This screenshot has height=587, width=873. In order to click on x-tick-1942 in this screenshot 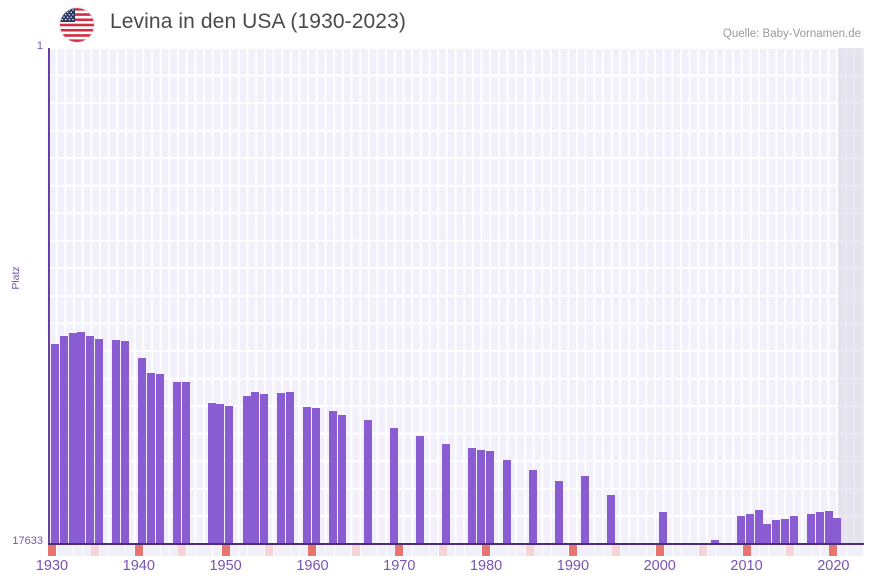, I will do `click(156, 550)`.